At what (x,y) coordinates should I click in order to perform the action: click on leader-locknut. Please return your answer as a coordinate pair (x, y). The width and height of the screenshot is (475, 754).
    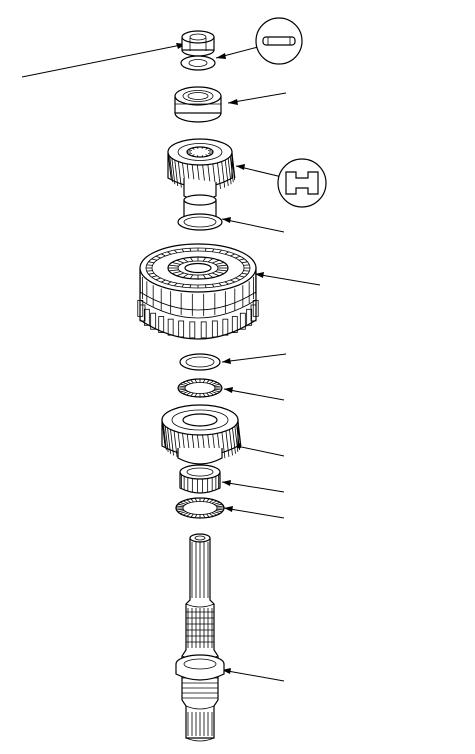
    Looking at the image, I should click on (104, 60).